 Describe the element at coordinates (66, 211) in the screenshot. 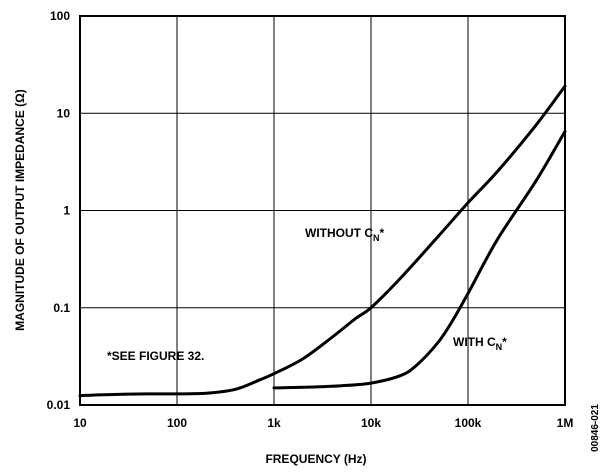

I see `y-tick-label-2: 1` at that location.